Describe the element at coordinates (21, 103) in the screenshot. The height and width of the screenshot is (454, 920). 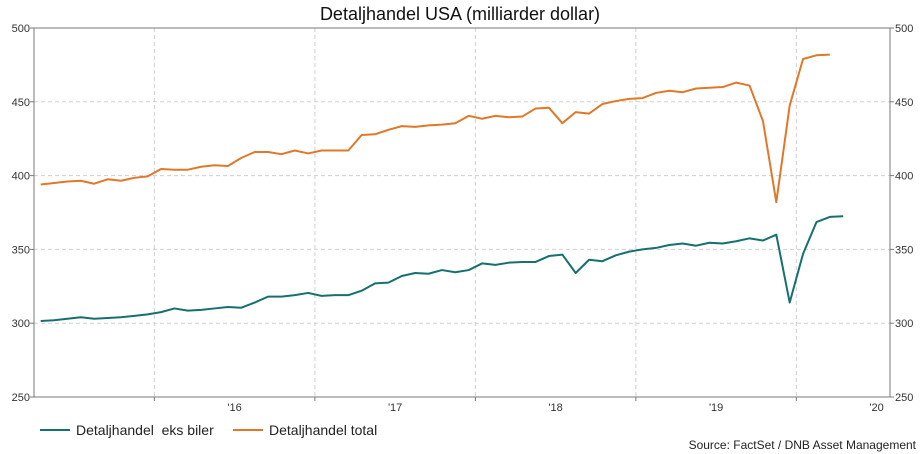
I see `y-tick-label-left: 450` at that location.